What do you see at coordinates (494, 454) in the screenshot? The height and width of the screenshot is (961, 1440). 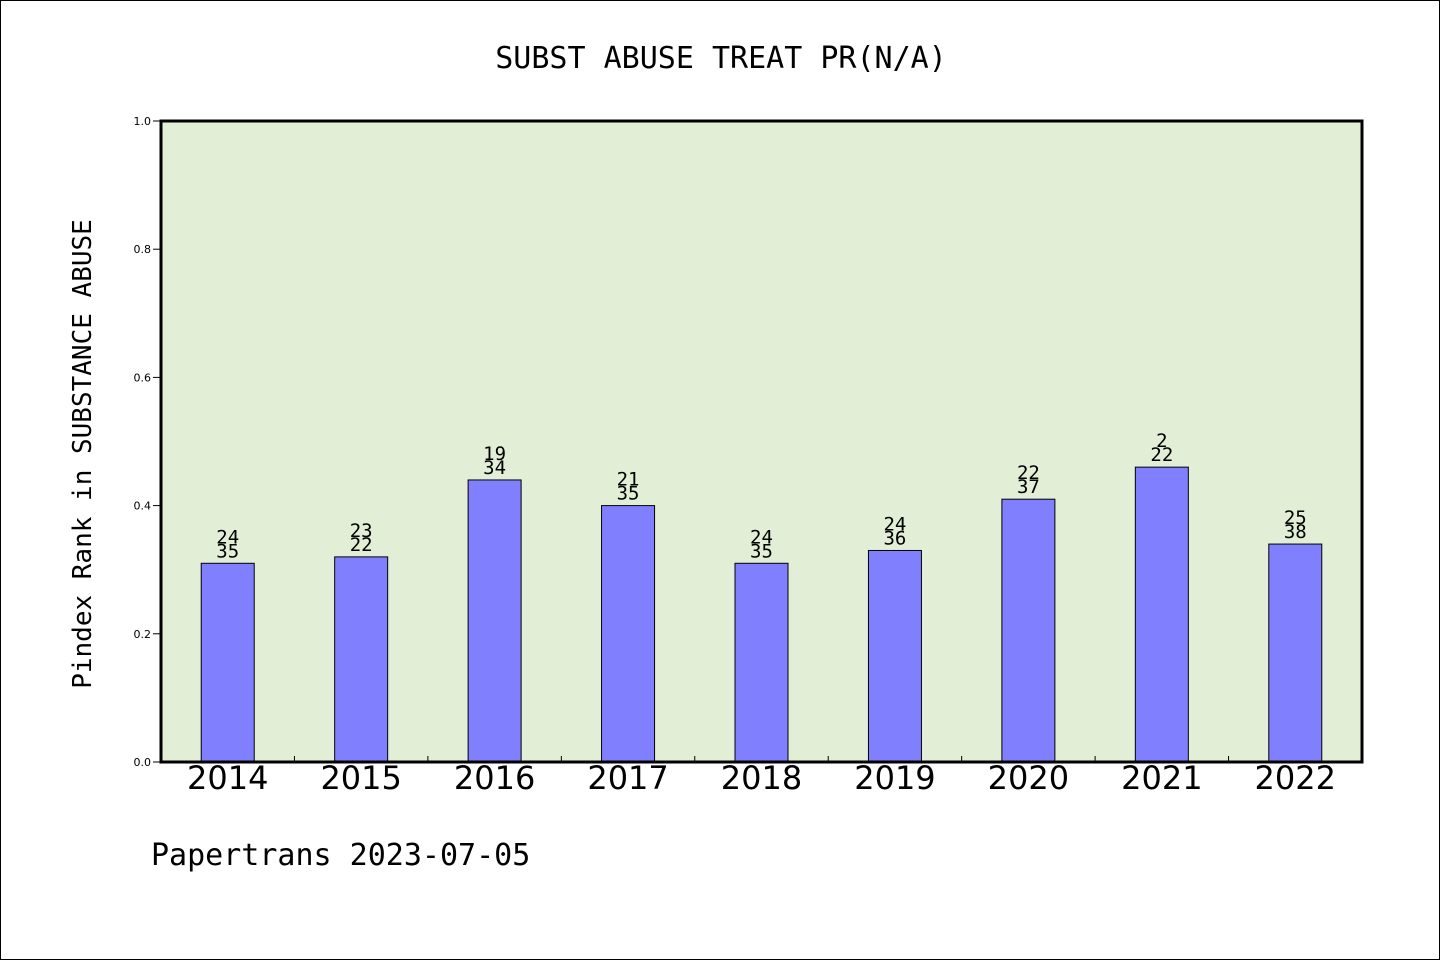 I see `bar-label-top-2016: 19` at bounding box center [494, 454].